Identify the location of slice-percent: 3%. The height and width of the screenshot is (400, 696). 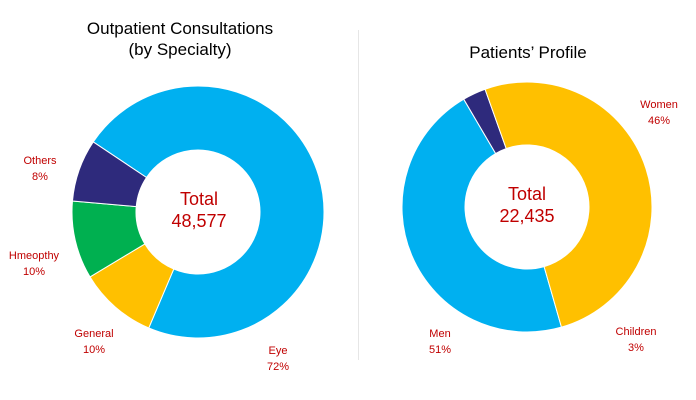
(636, 348).